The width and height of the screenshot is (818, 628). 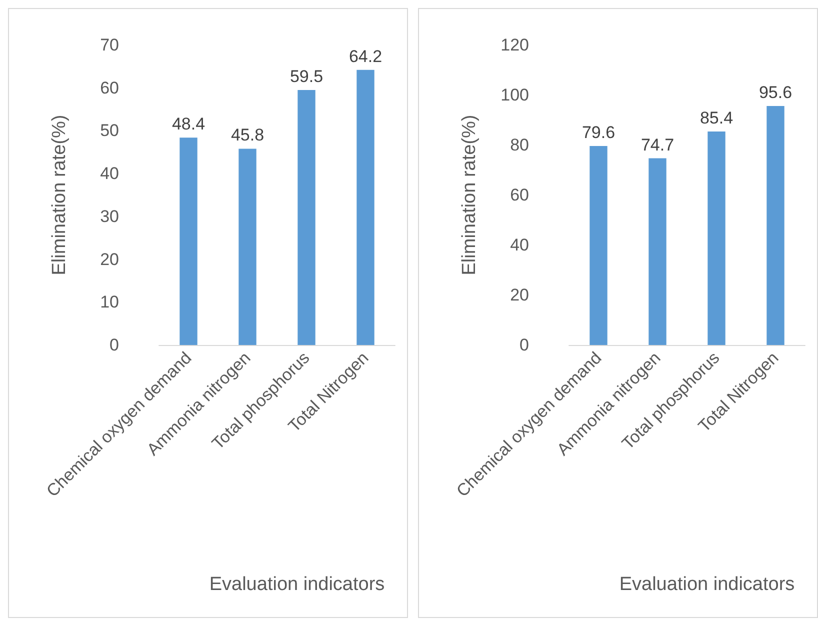 What do you see at coordinates (247, 135) in the screenshot?
I see `data-label: 45.8` at bounding box center [247, 135].